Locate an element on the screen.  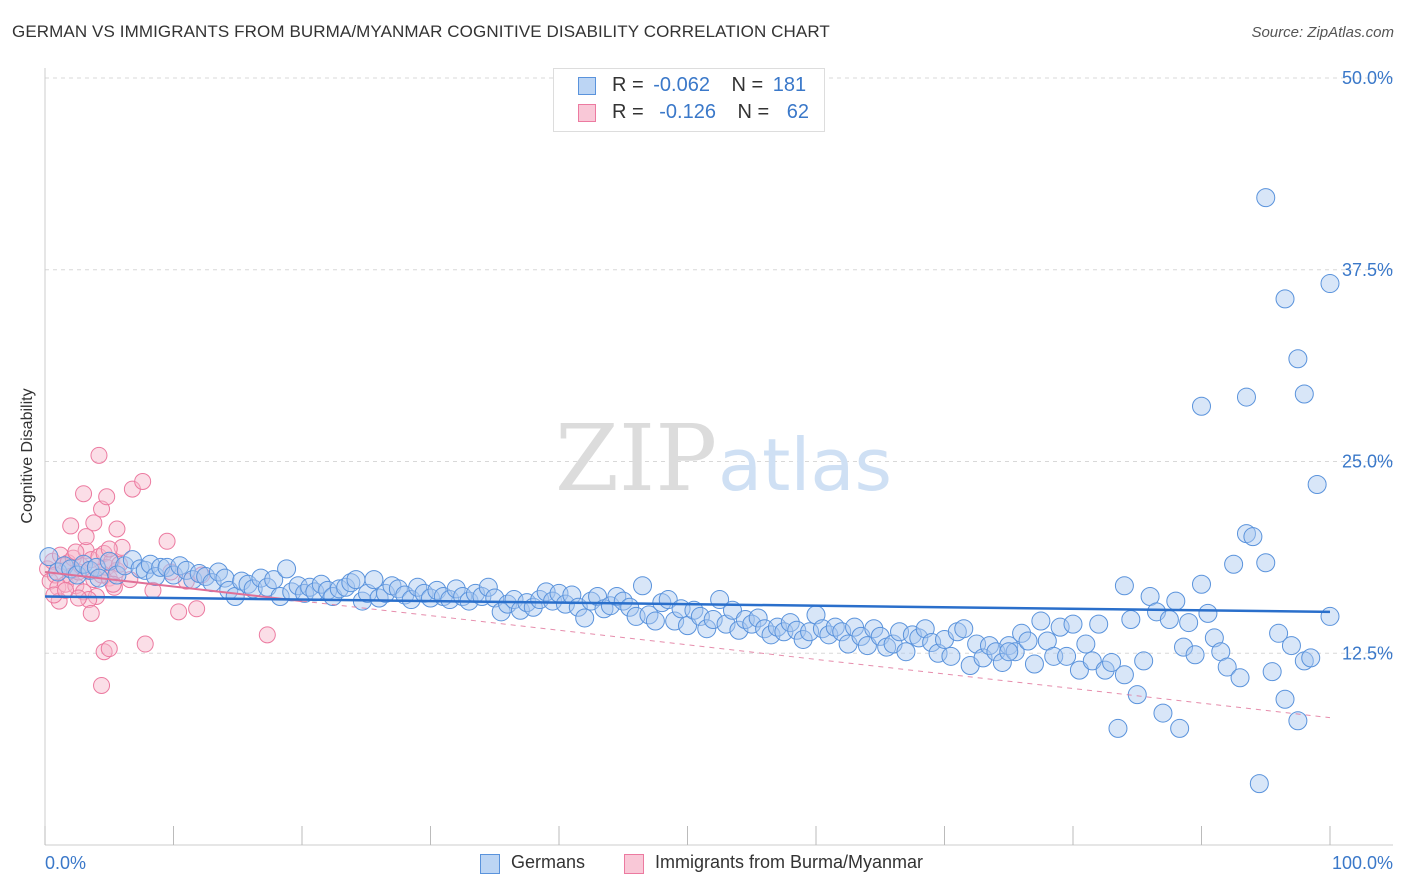
watermark-zip: ZIP is located at coordinates (636, 458).